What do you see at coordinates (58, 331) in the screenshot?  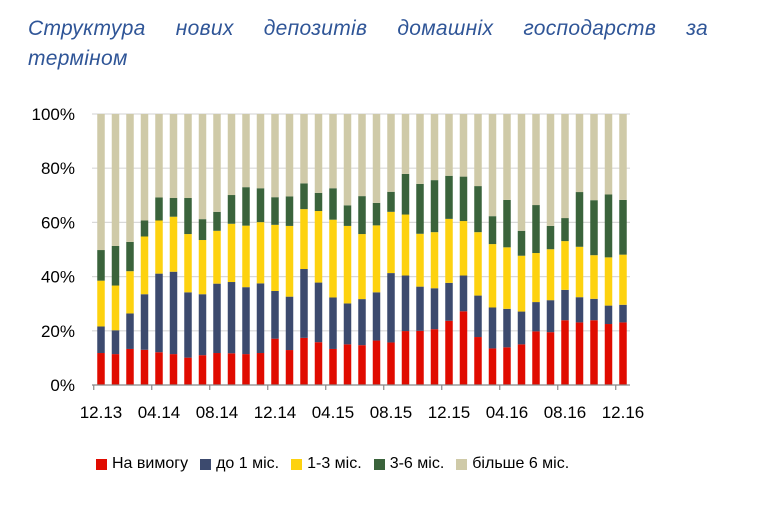 I see `y-tick-label: 20%` at bounding box center [58, 331].